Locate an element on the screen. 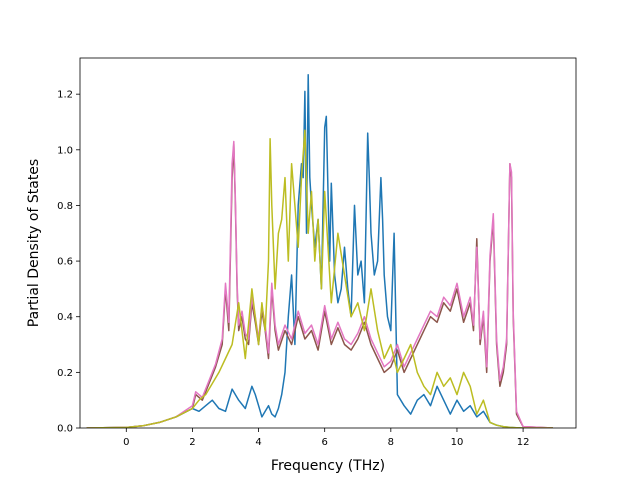  x-tick-label: 0 is located at coordinates (126, 442).